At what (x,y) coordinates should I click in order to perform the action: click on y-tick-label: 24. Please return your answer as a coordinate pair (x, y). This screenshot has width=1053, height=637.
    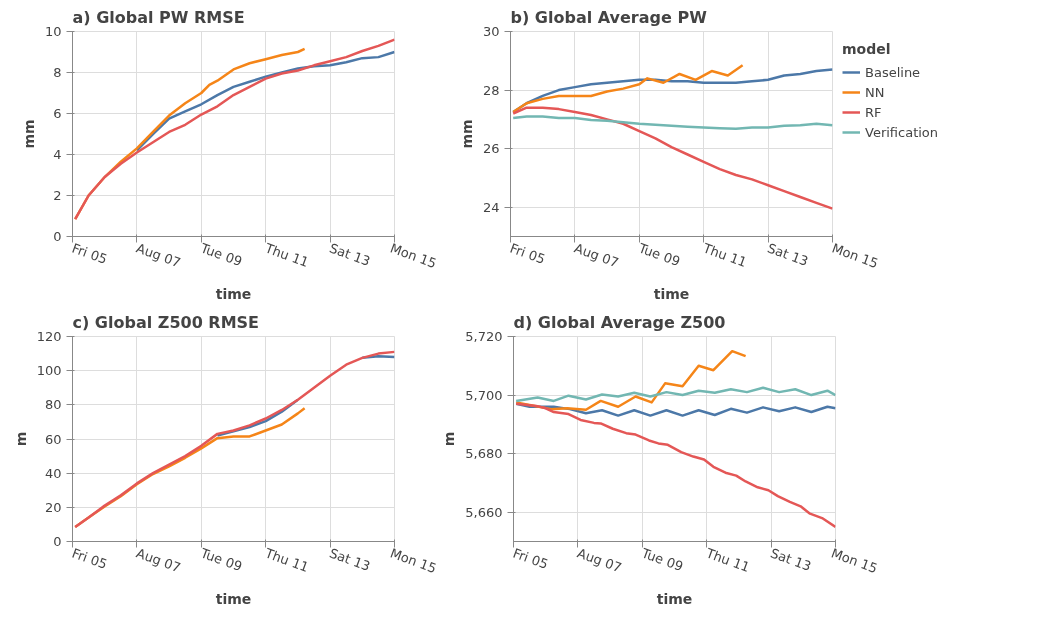
    Looking at the image, I should click on (491, 207).